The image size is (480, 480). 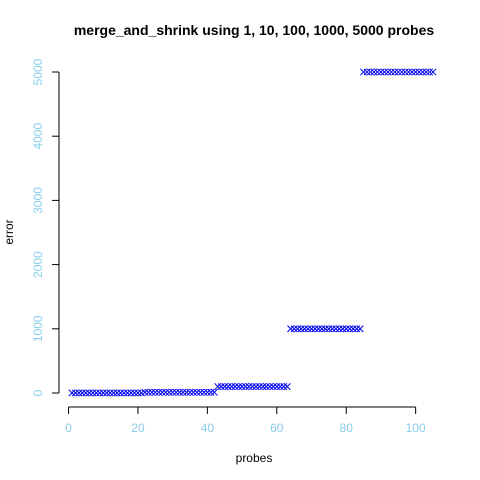 What do you see at coordinates (347, 428) in the screenshot?
I see `x-tick-label: 80` at bounding box center [347, 428].